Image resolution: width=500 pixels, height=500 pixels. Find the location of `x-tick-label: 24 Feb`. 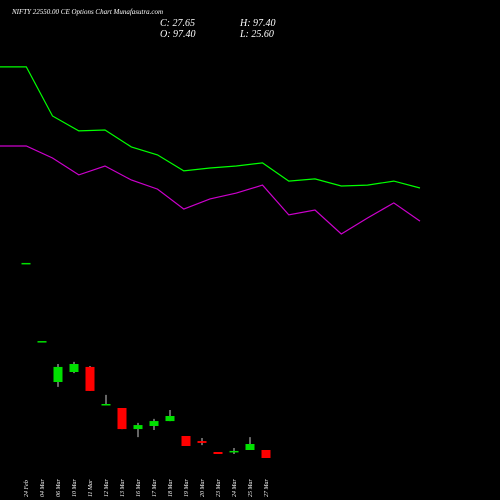

x-tick-label: 24 Feb is located at coordinates (26, 488).